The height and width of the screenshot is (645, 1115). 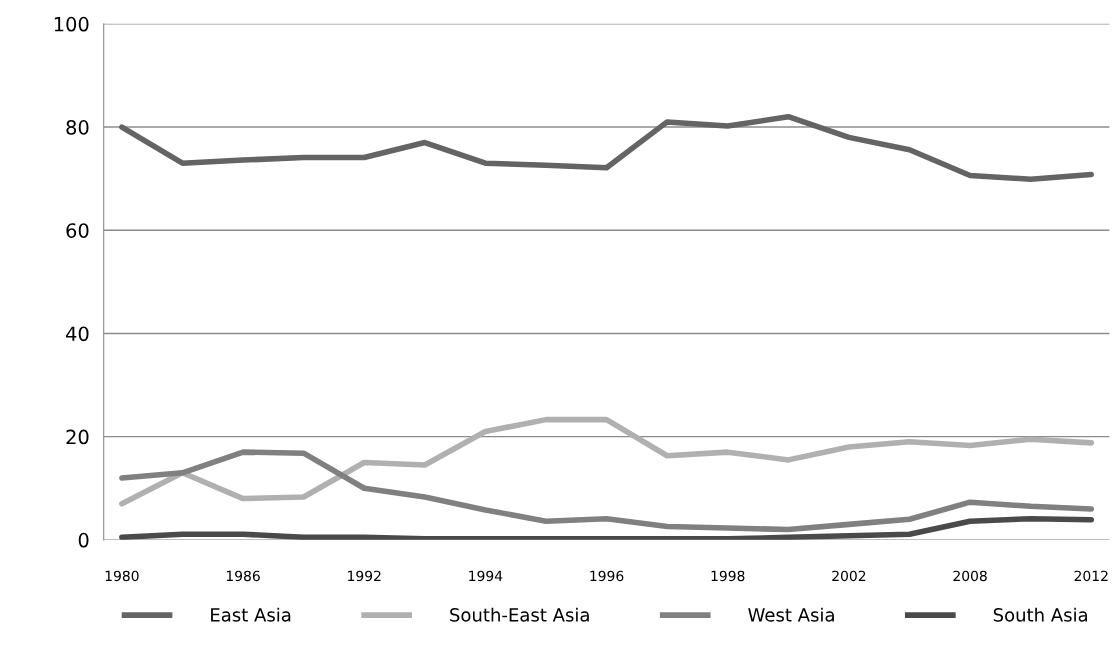 I want to click on y-tick-label: 20, so click(x=77, y=437).